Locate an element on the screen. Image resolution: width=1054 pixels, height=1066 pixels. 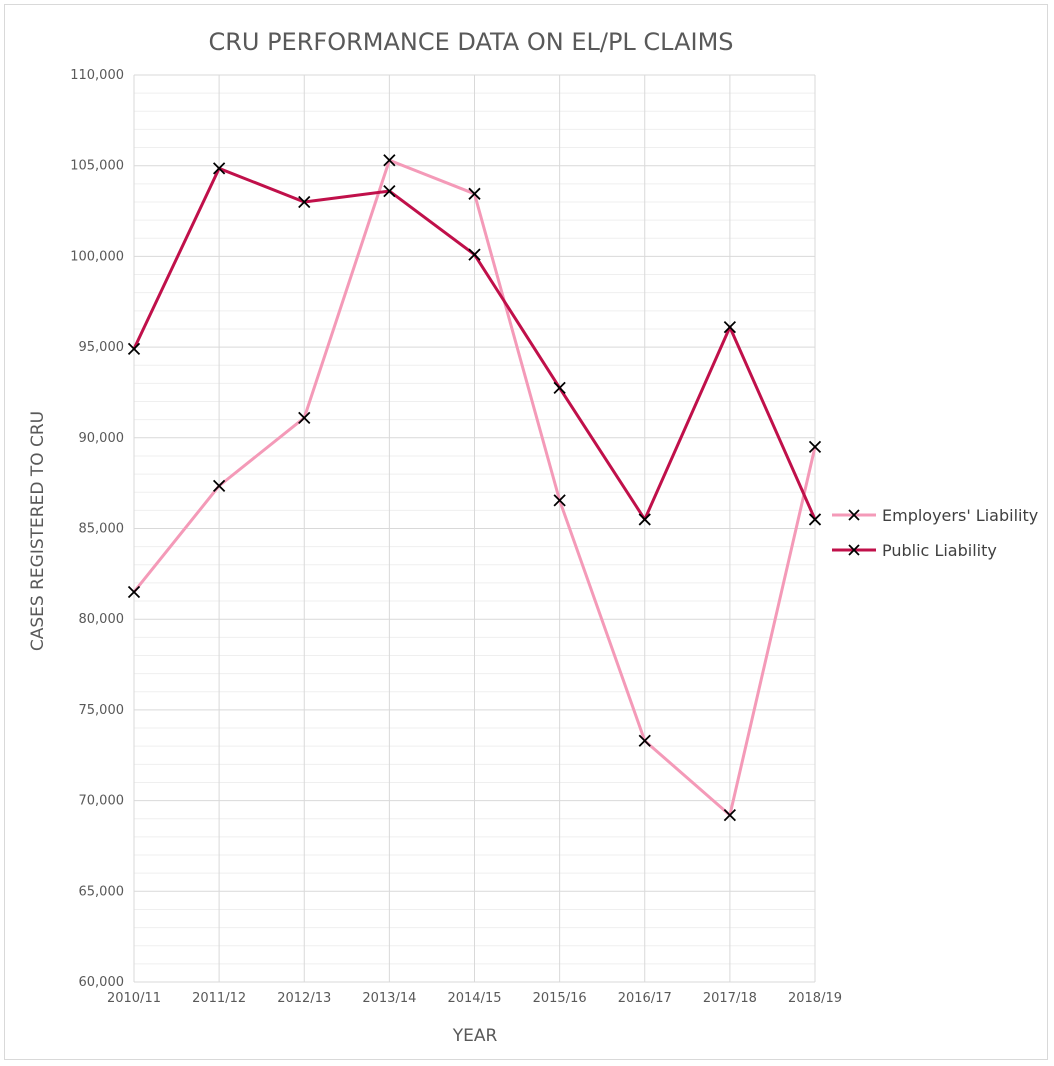
y-tick-label: 110,000 is located at coordinates (97, 75).